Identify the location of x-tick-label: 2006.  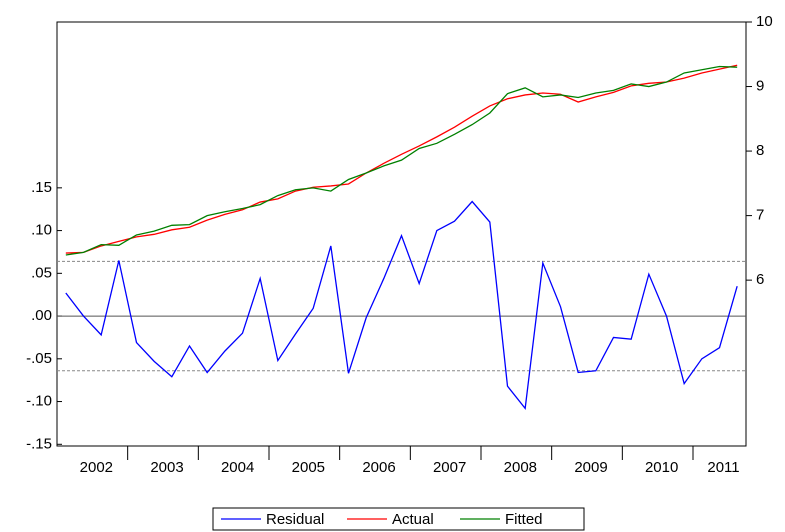
(378, 467).